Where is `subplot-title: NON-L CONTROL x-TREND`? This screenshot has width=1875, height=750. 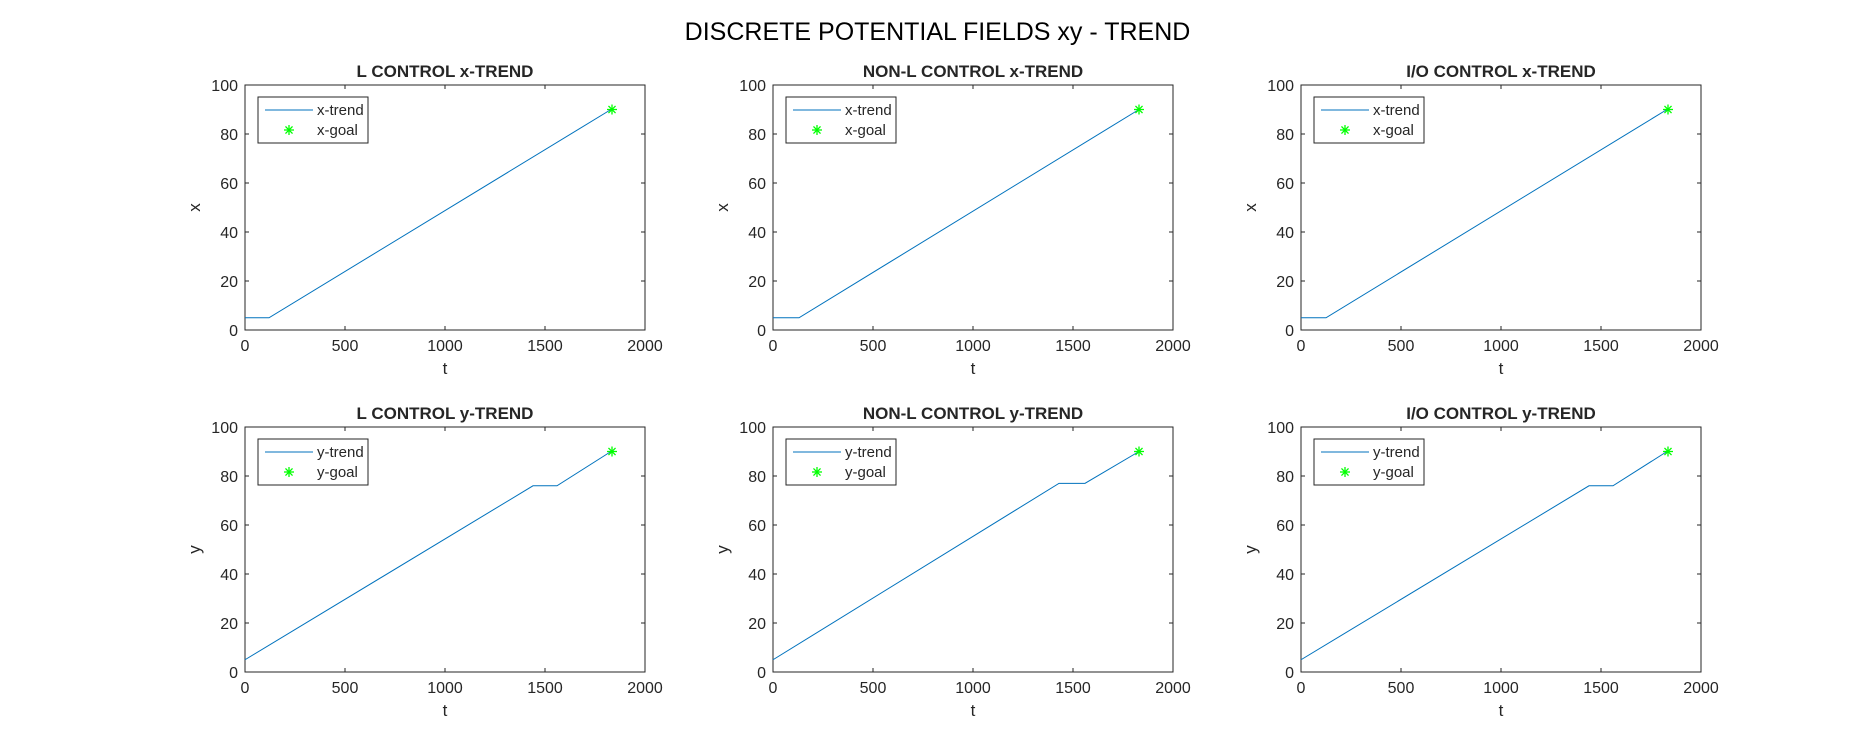 subplot-title: NON-L CONTROL x-TREND is located at coordinates (973, 71).